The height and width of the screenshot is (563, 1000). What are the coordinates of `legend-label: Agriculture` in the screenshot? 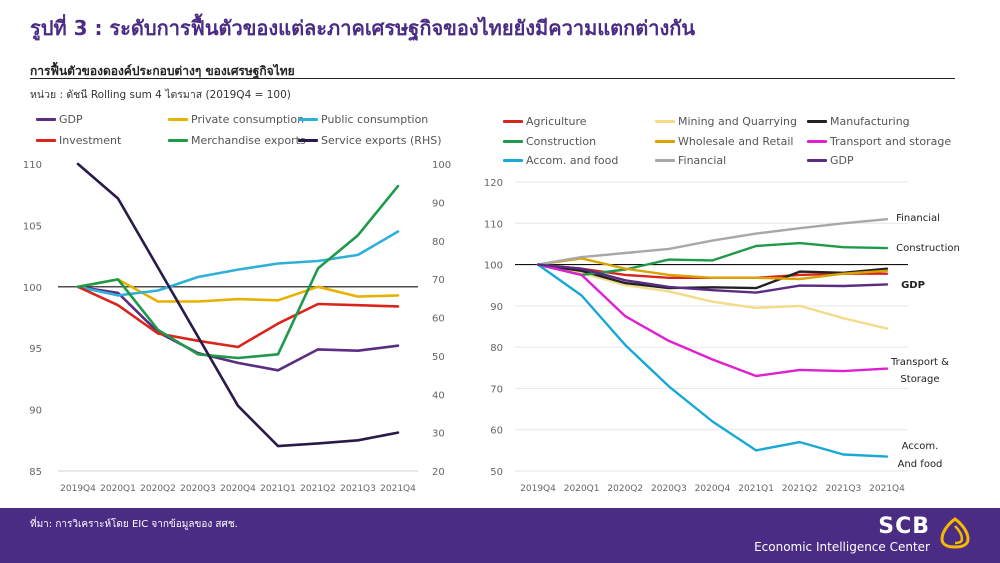 It's located at (556, 121).